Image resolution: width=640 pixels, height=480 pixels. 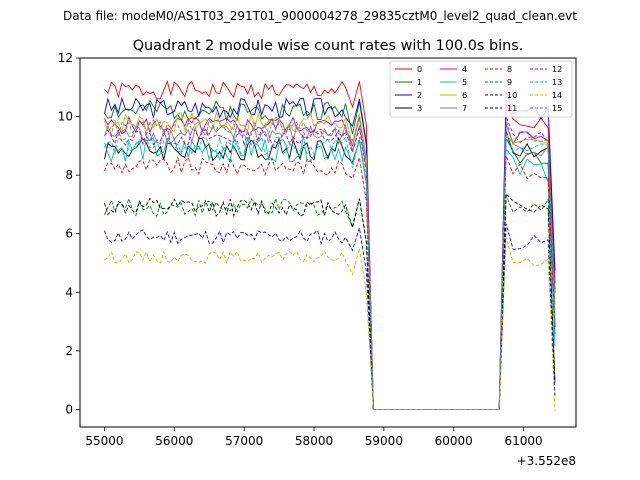 I want to click on x-tick-label: 58000, so click(x=314, y=441).